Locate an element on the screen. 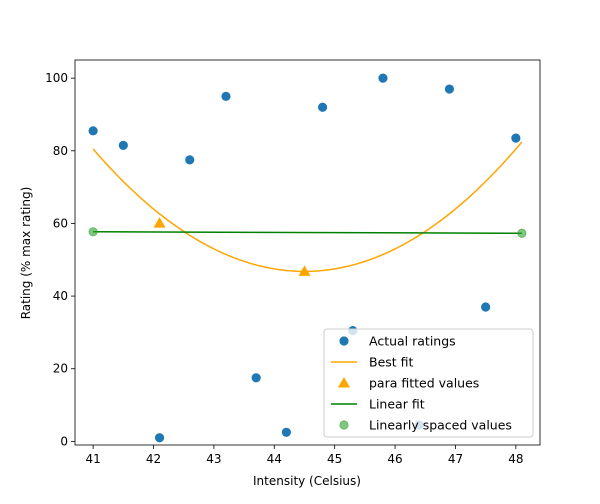 The width and height of the screenshot is (600, 504). x-tick-label-43: 43 is located at coordinates (213, 459).